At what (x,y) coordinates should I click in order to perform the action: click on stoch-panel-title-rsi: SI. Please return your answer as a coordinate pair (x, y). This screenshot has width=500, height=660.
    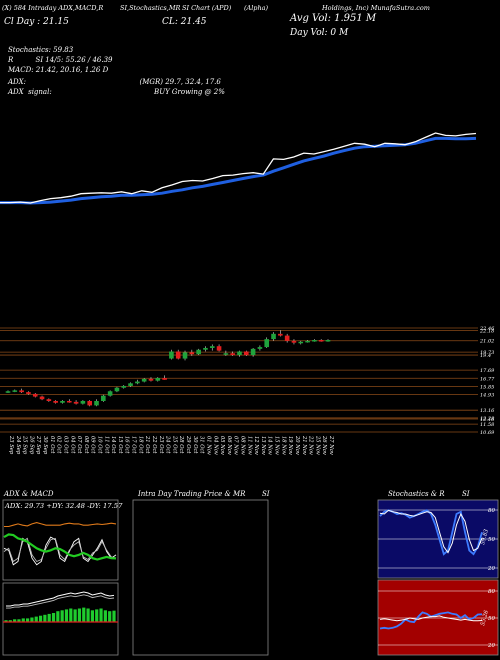
    Looking at the image, I should click on (466, 494).